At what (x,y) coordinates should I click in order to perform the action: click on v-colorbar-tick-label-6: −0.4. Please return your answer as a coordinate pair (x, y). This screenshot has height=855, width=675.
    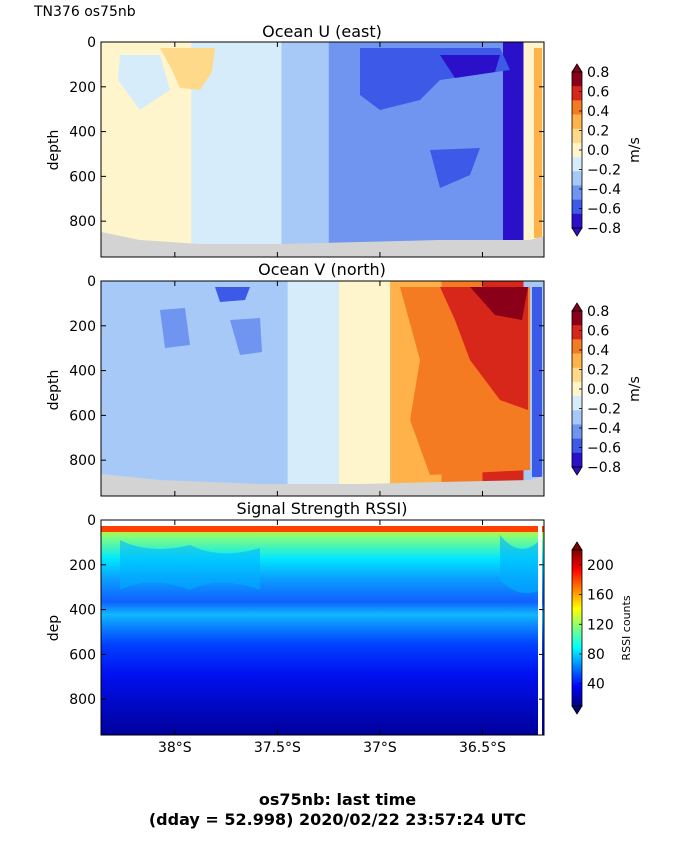
    Looking at the image, I should click on (604, 429).